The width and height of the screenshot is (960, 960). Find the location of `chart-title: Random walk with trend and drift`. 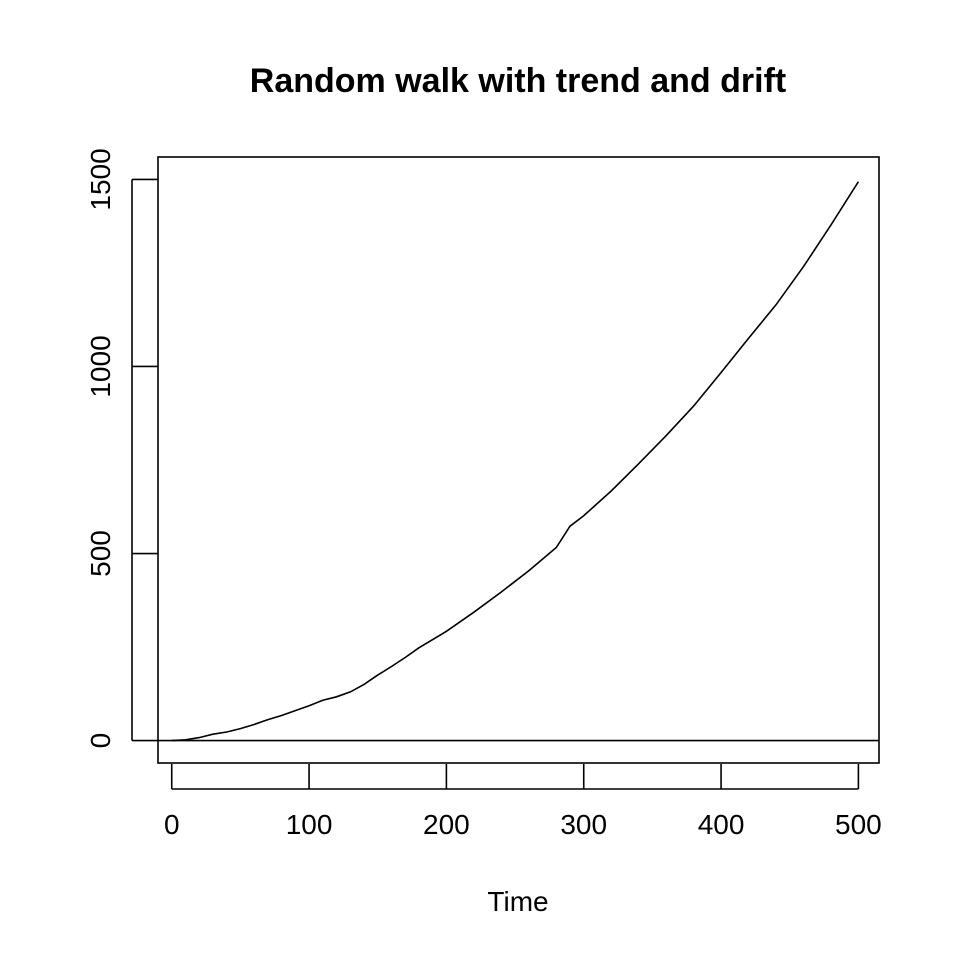

chart-title: Random walk with trend and drift is located at coordinates (518, 81).